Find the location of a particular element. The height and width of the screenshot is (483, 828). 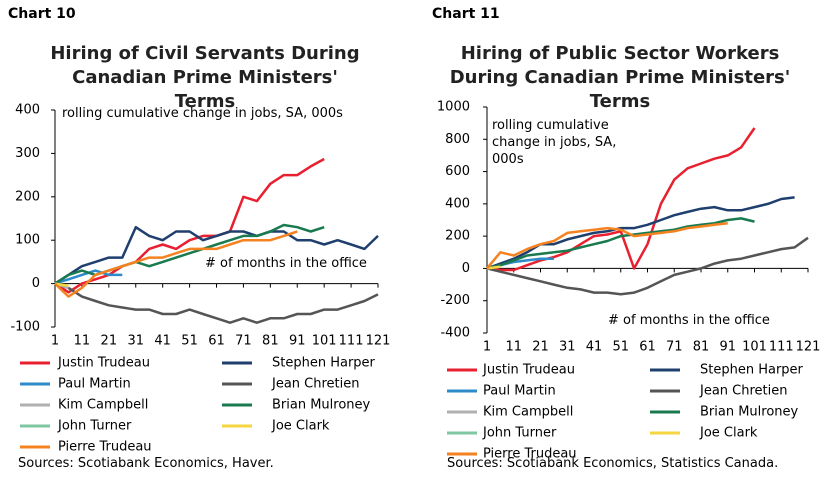

y-tick-label: -400 is located at coordinates (455, 333).